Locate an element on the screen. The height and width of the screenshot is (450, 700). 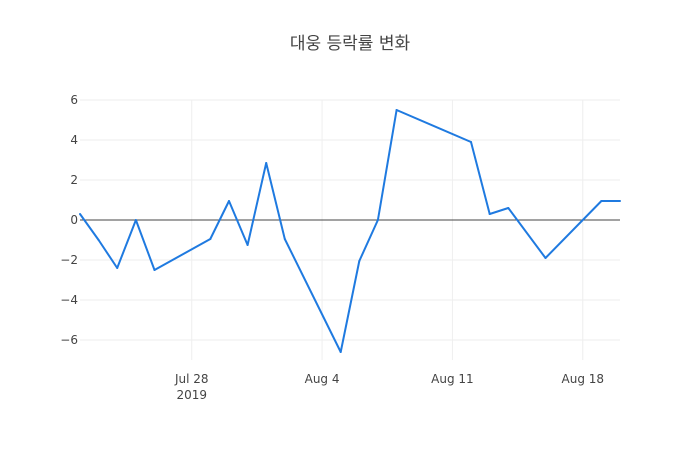
x-tick-label: Jul 28 is located at coordinates (191, 379).